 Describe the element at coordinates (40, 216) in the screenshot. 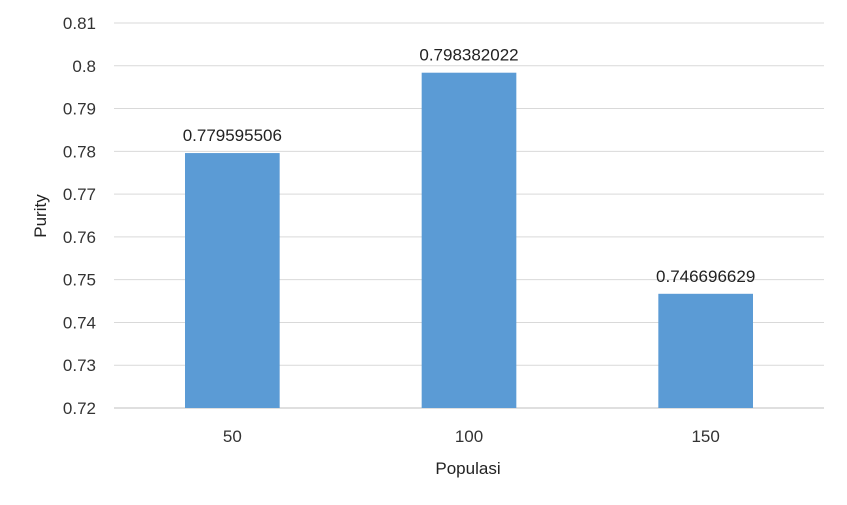

I see `y-axis-title: Purity` at that location.